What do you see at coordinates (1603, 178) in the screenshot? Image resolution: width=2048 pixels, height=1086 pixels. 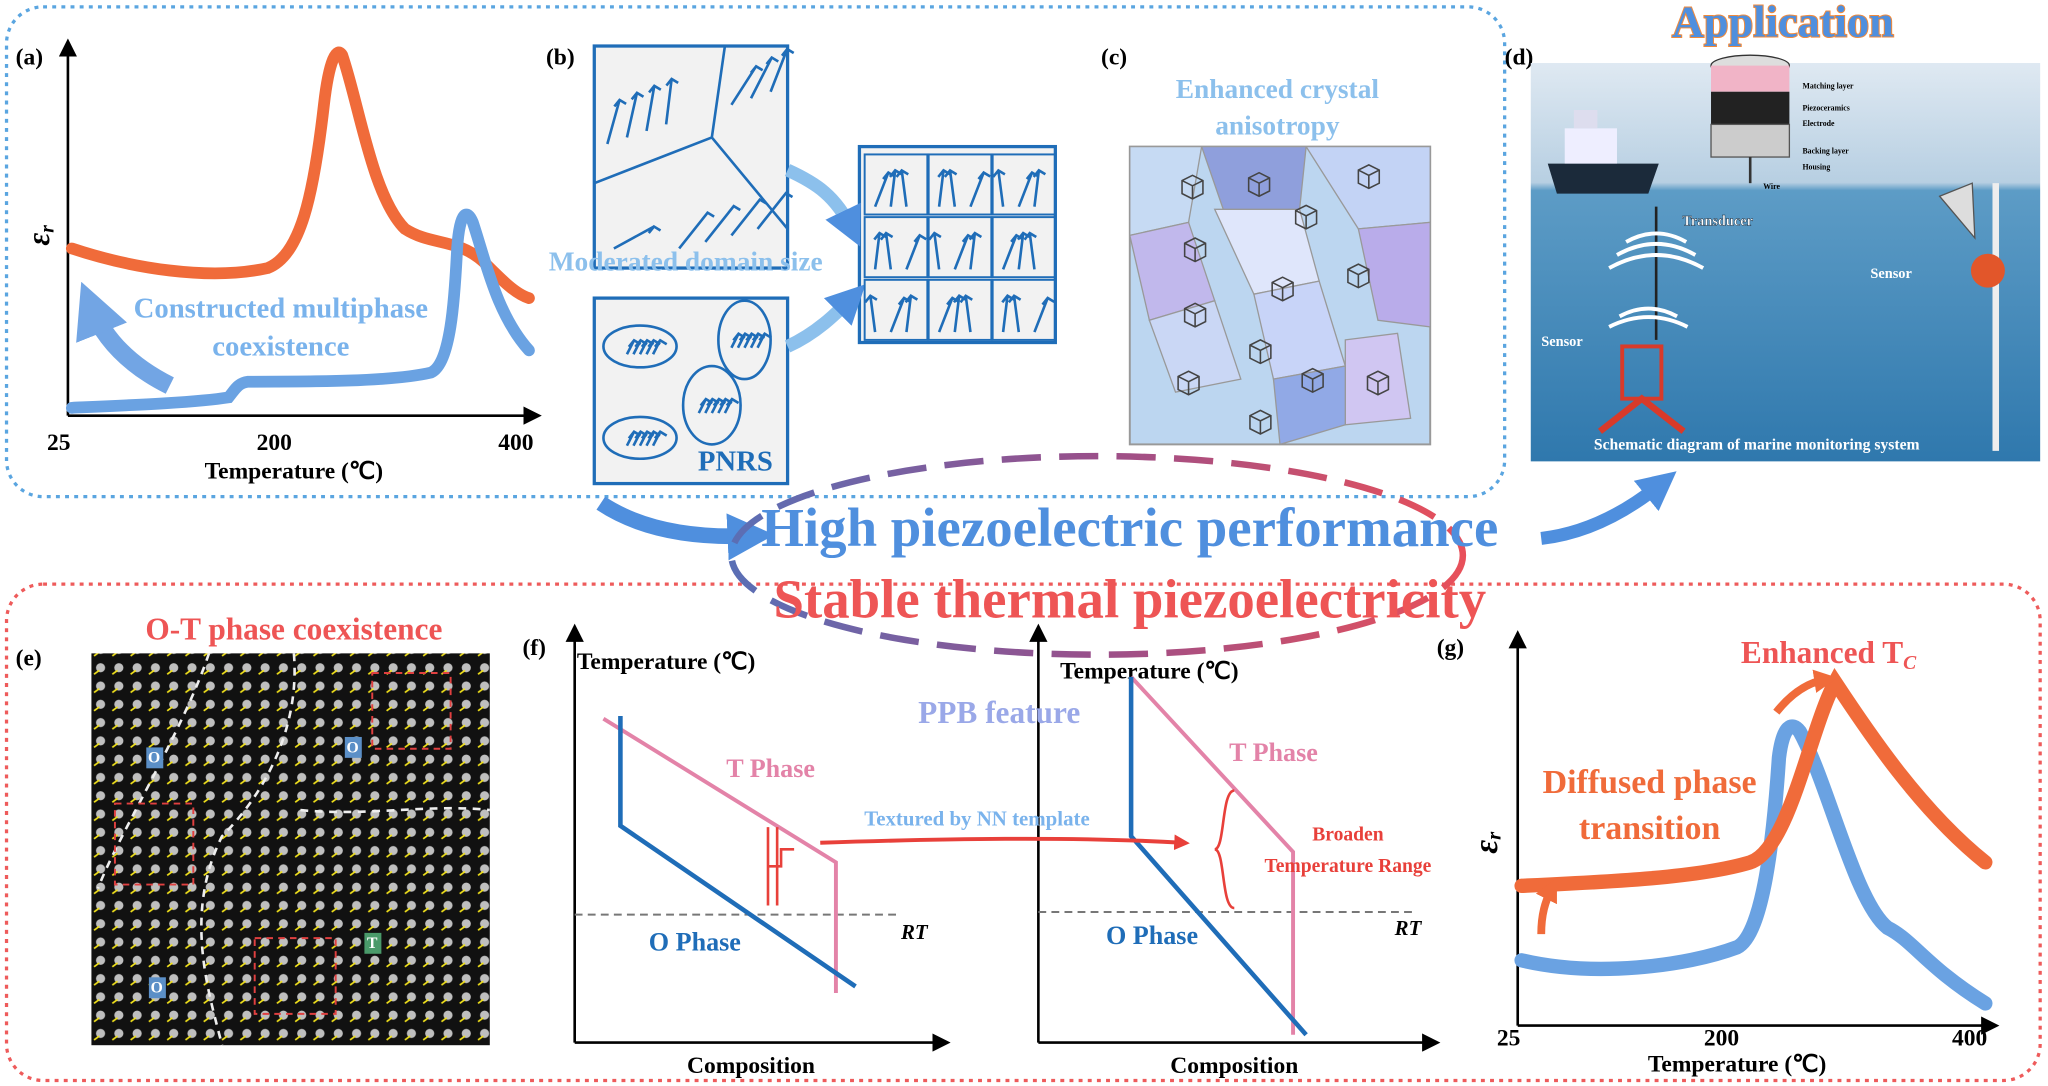 I see `ship-hull` at bounding box center [1603, 178].